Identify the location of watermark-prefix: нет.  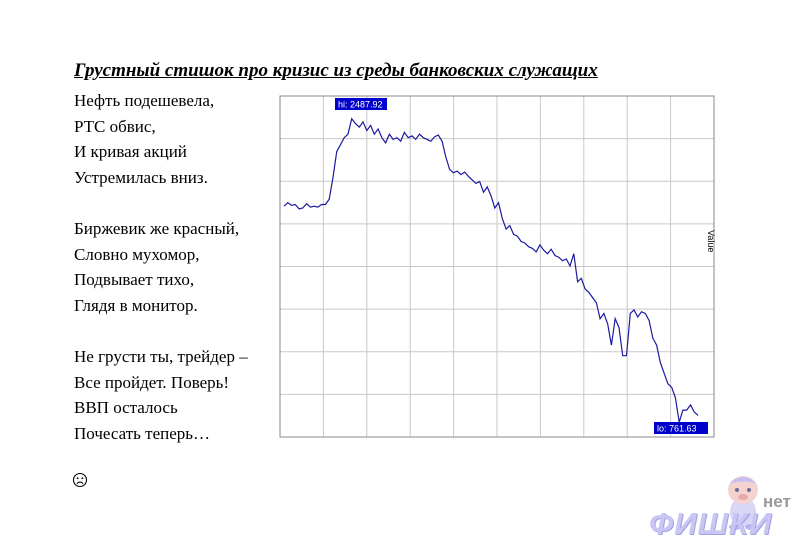
(777, 501).